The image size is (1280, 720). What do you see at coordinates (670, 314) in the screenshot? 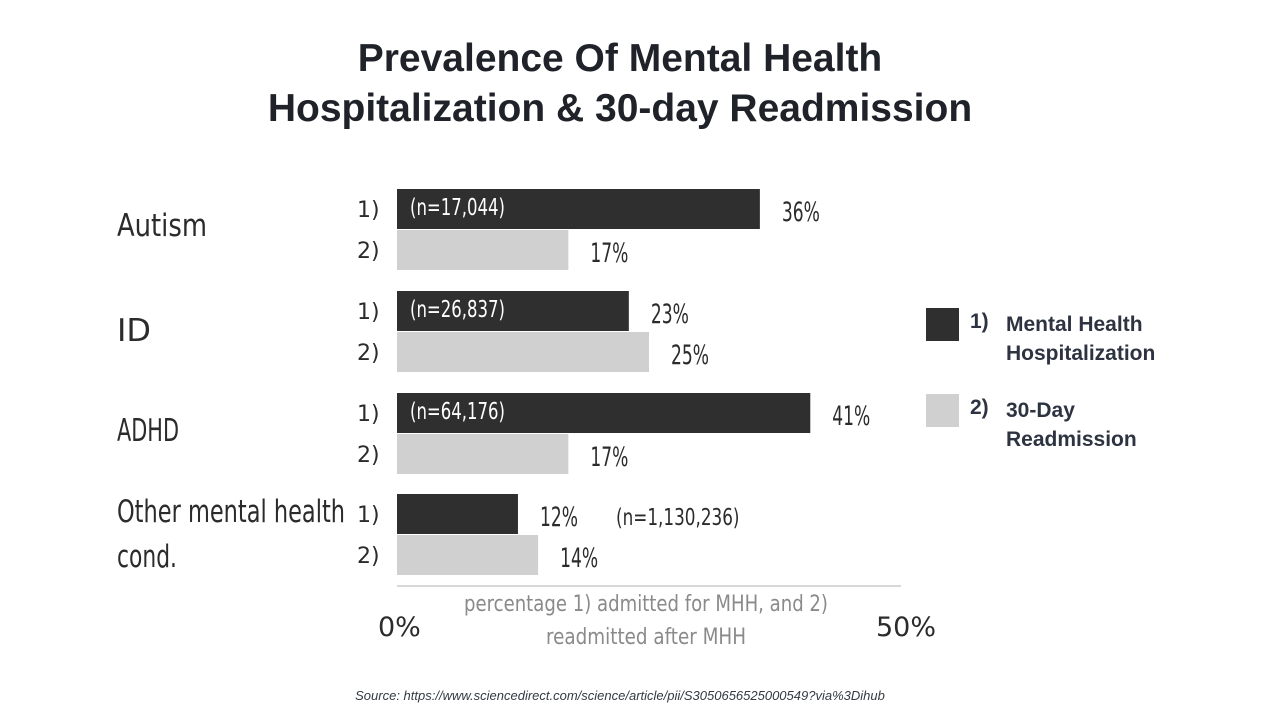
I see `value-label: 23%` at bounding box center [670, 314].